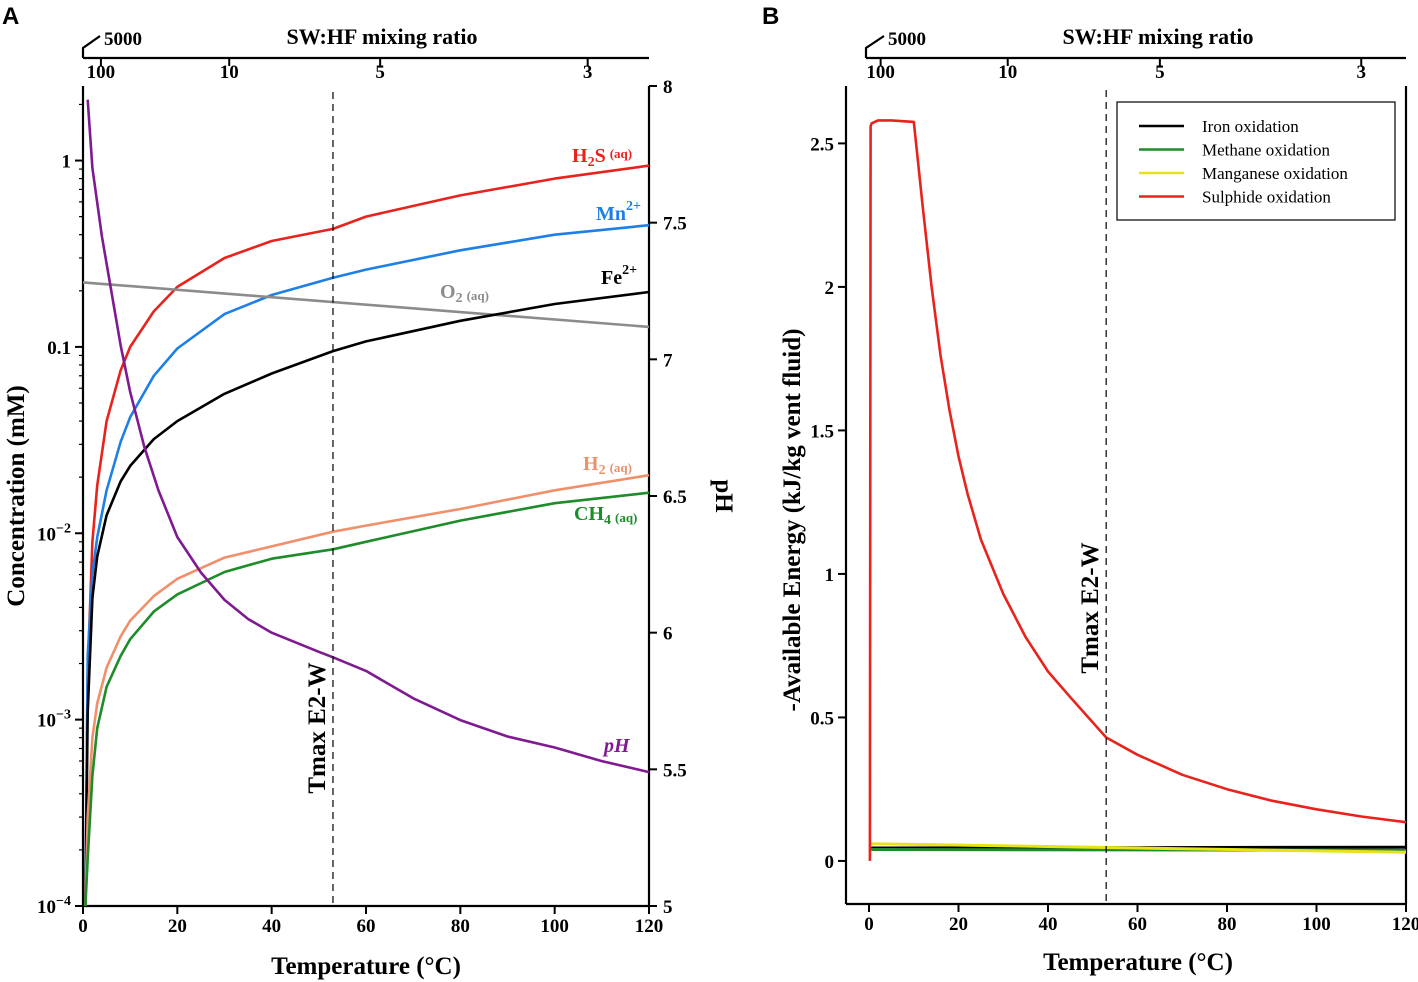 This screenshot has height=982, width=1418. Describe the element at coordinates (67, 162) in the screenshot. I see `a-y-tick-label: 1` at that location.